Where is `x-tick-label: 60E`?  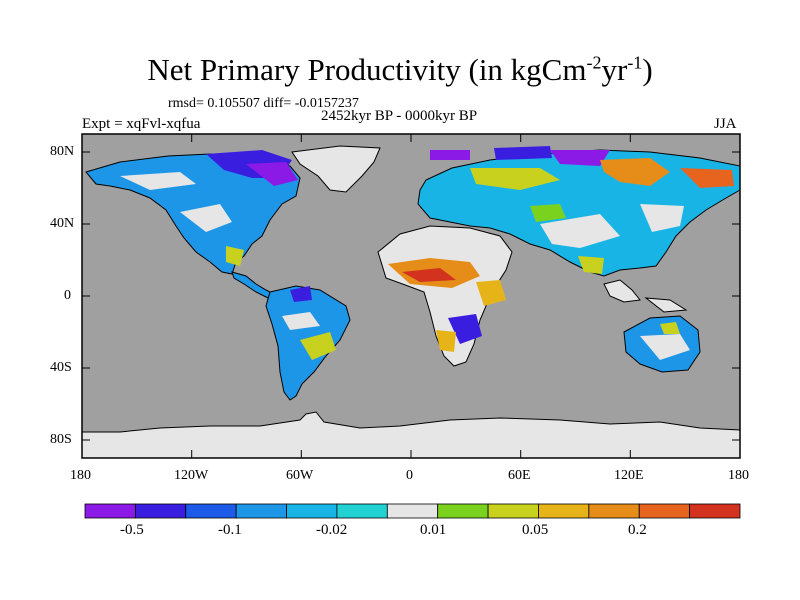 x-tick-label: 60E is located at coordinates (519, 475).